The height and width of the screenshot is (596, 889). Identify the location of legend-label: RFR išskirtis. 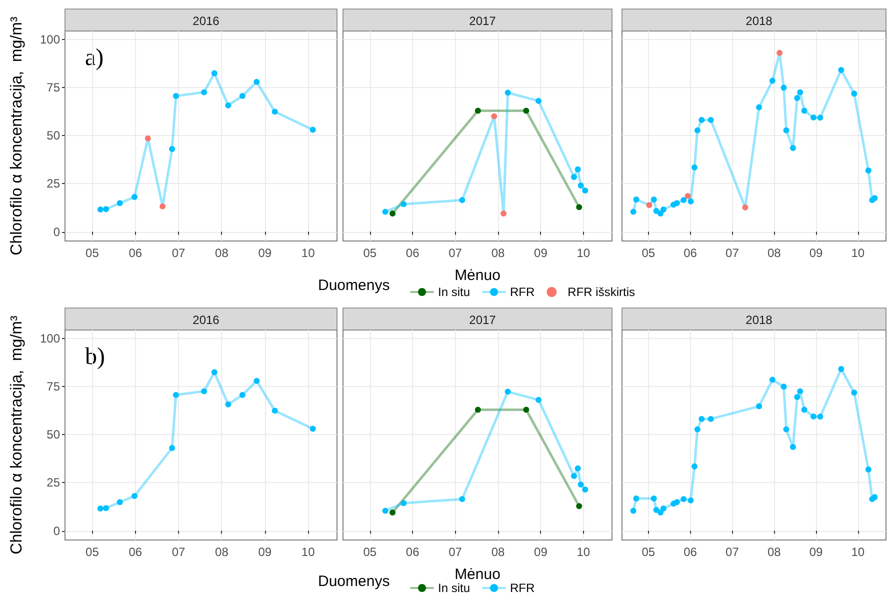
(602, 292).